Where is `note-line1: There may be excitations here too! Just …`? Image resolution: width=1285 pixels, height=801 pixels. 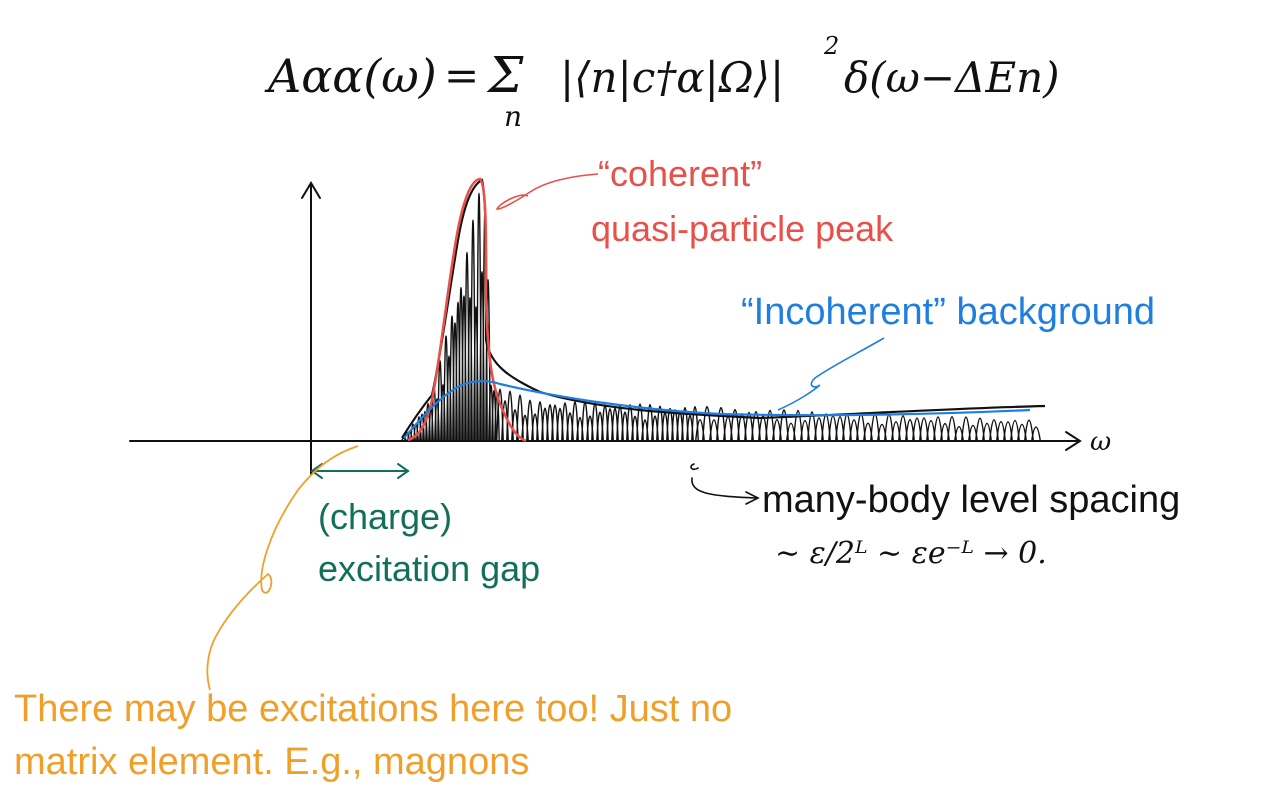 note-line1: There may be excitations here too! Just … is located at coordinates (373, 709).